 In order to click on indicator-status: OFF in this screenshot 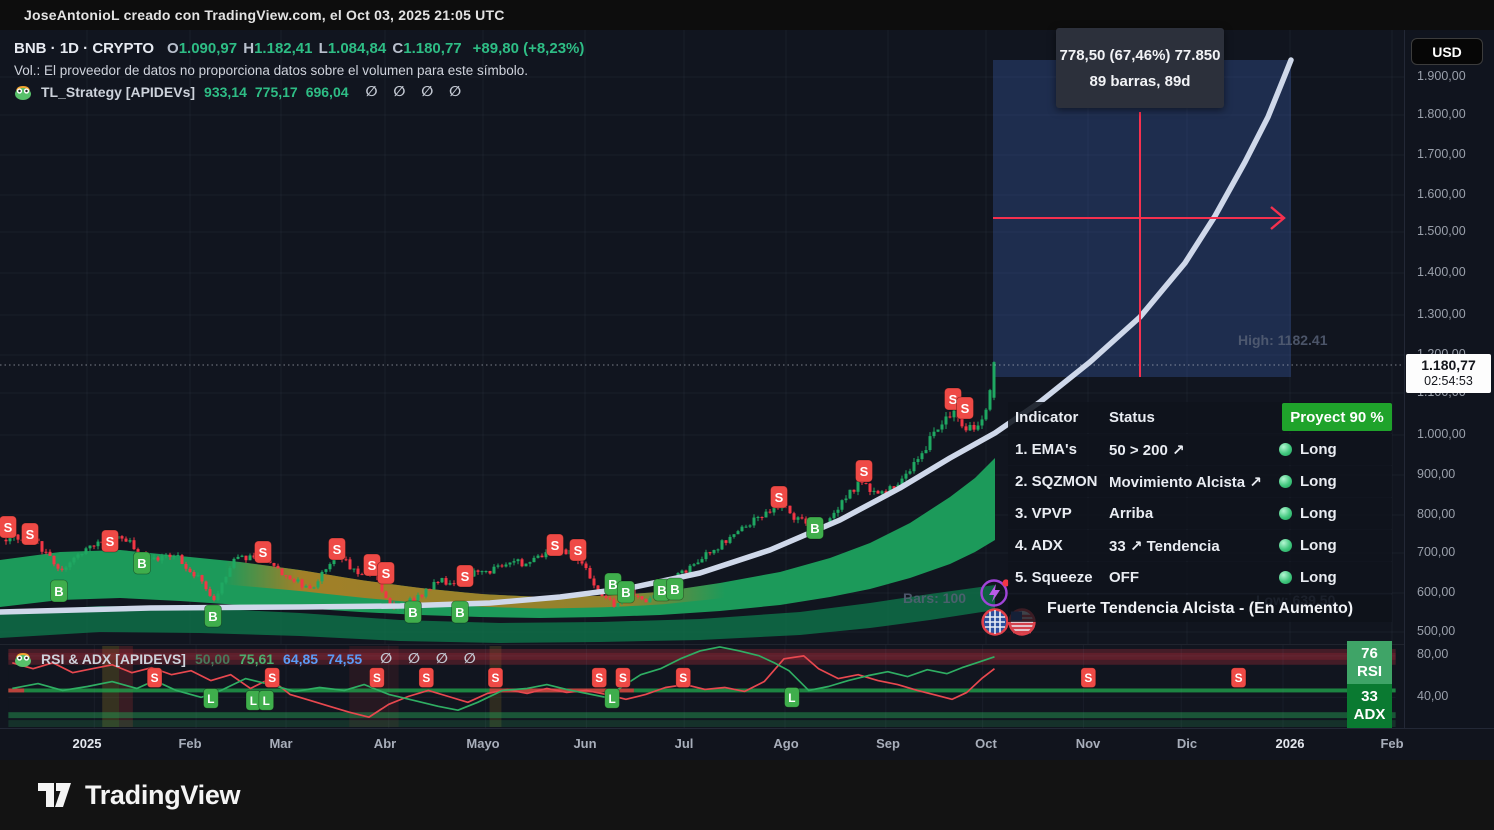, I will do `click(1124, 577)`.